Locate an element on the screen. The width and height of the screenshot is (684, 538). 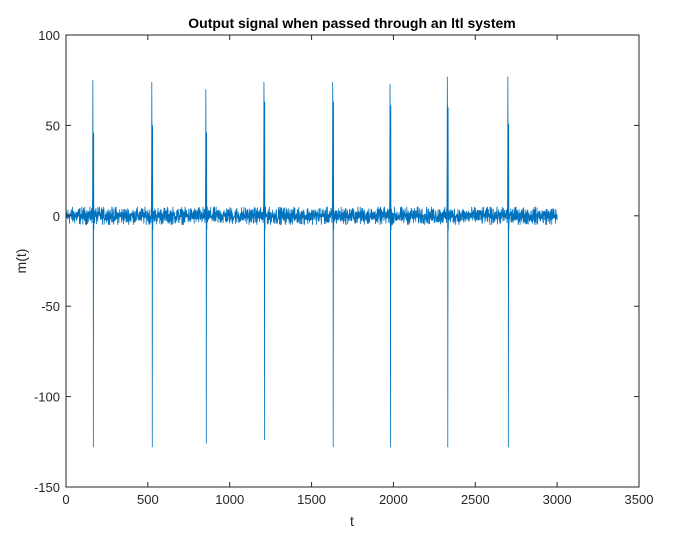
y-tick-label: 50 is located at coordinates (53, 125).